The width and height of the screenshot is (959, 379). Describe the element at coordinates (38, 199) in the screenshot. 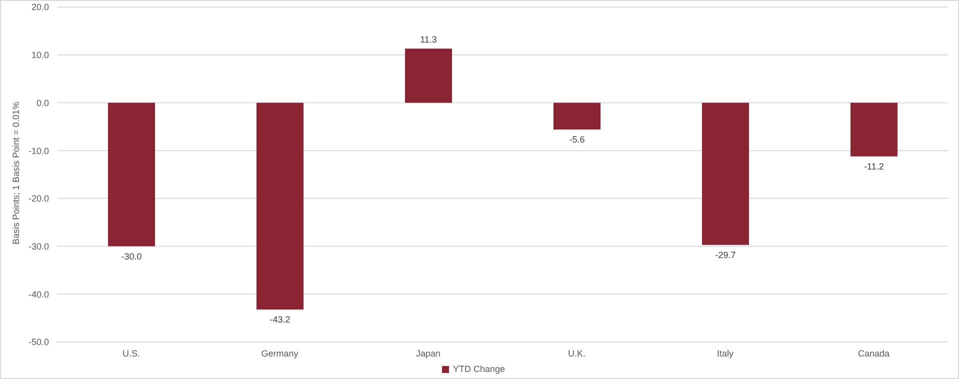

I see `y-tick-label: -20.0` at that location.